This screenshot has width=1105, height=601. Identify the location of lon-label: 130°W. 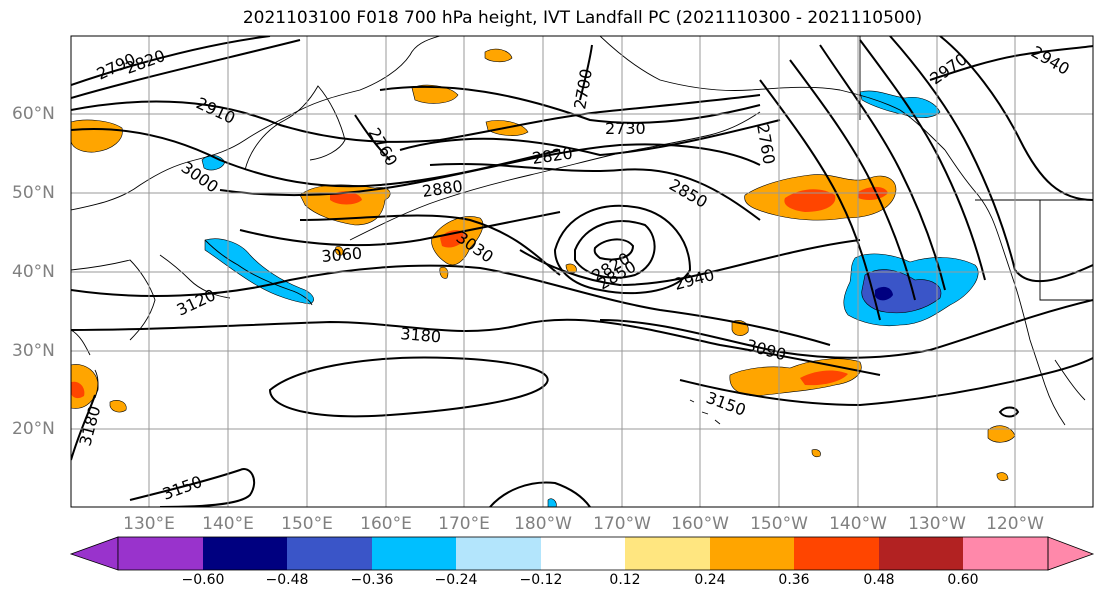
(937, 524).